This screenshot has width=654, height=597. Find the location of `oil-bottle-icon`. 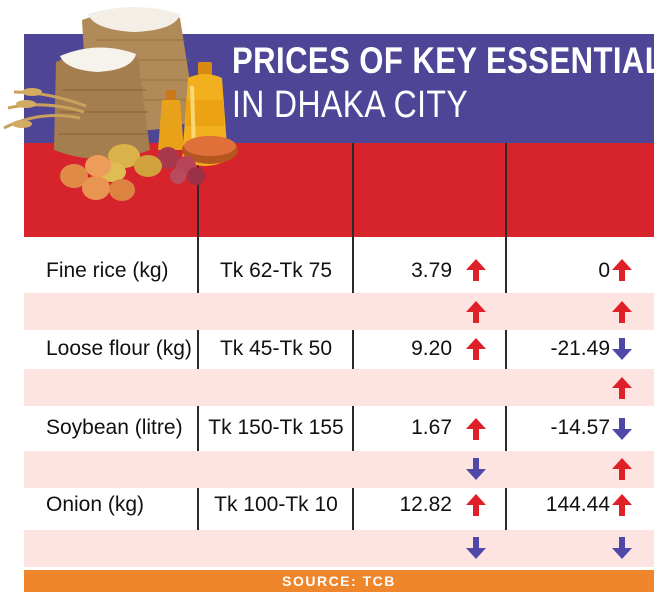

oil-bottle-icon is located at coordinates (171, 120).